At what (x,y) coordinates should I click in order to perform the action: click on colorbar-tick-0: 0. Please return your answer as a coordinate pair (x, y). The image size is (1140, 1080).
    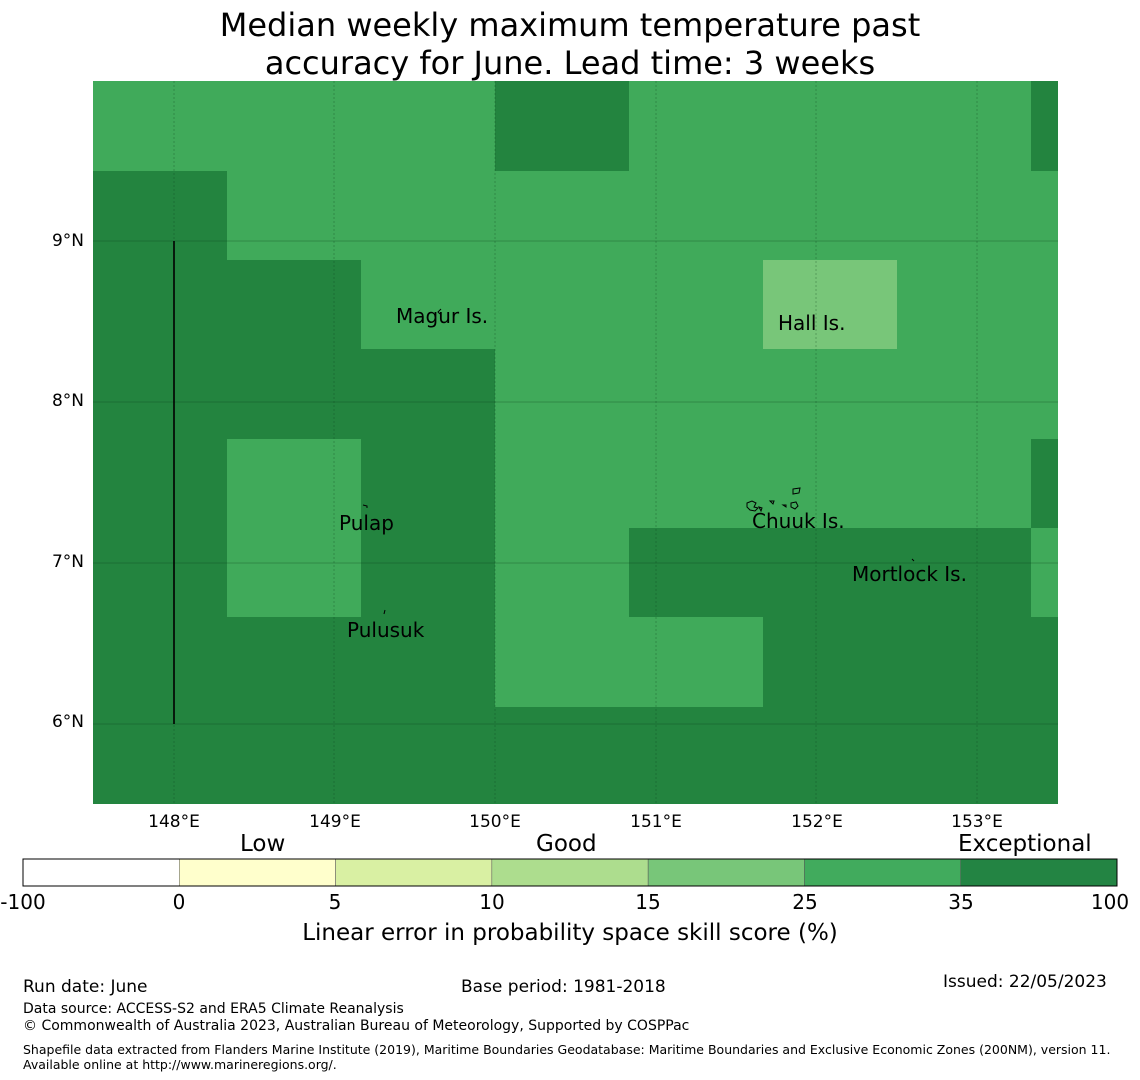
    Looking at the image, I should click on (179, 902).